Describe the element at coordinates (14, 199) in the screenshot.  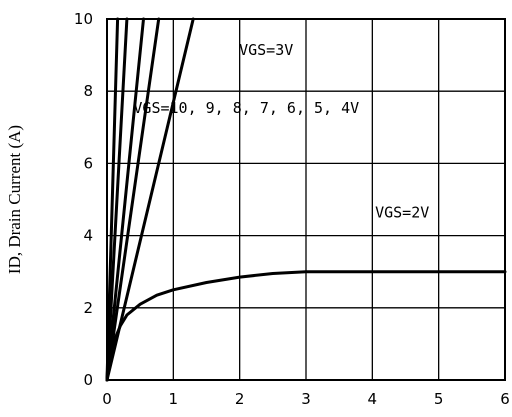
I see `y-axis-label: ID, Drain Current (A)` at that location.